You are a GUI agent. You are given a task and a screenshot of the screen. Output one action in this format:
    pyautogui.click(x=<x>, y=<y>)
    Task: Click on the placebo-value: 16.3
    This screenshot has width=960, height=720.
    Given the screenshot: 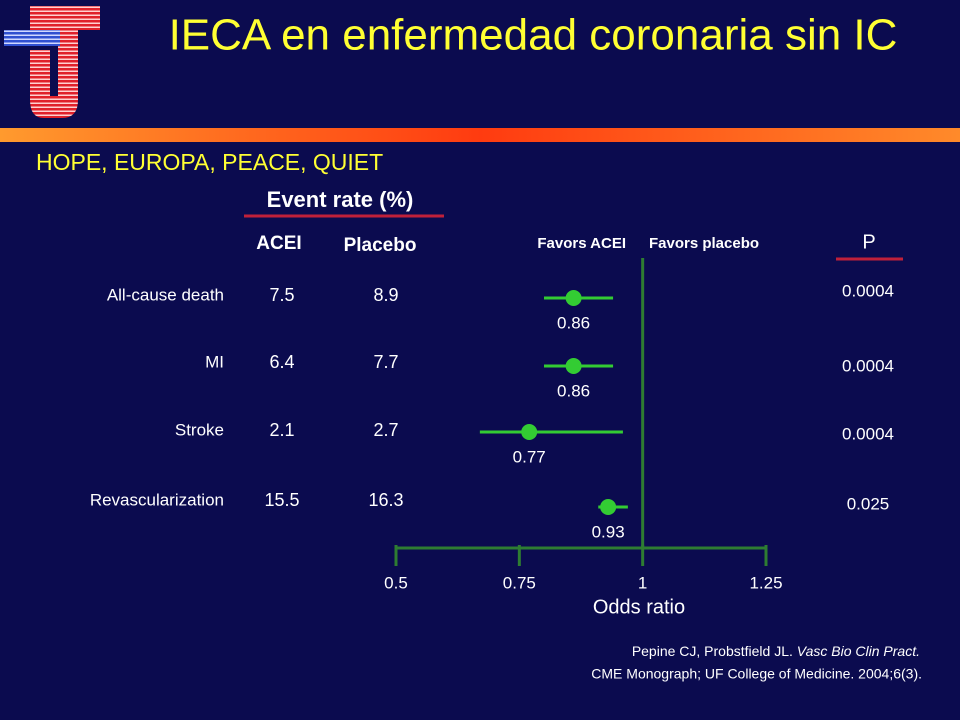 What is the action you would take?
    pyautogui.click(x=385, y=500)
    